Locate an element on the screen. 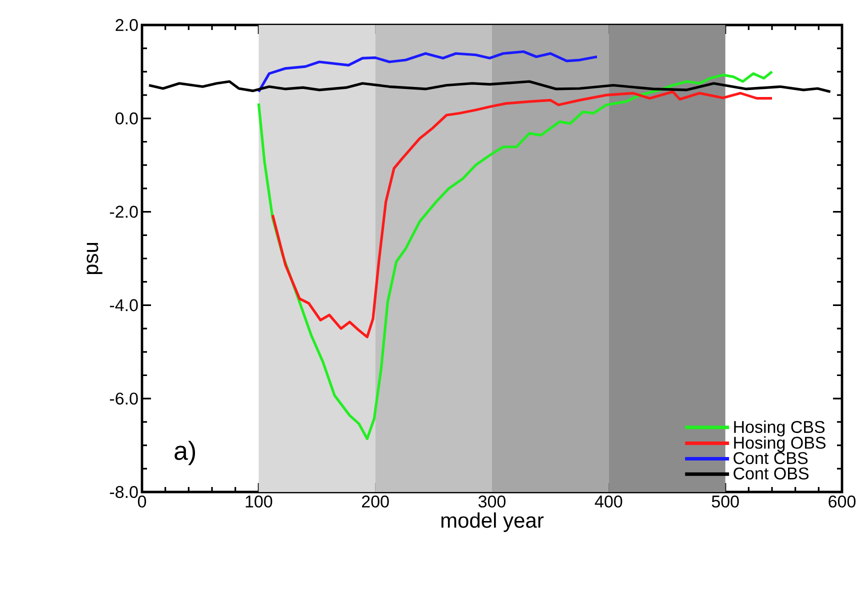 This screenshot has height=598, width=865. x-axis-title: model year is located at coordinates (492, 522).